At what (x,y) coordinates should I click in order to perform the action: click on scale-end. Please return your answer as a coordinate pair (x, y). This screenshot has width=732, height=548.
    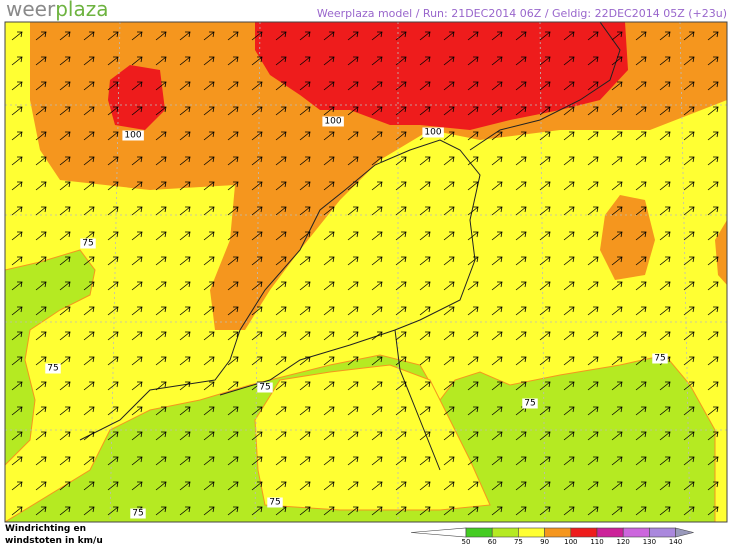
    Looking at the image, I should click on (684, 532).